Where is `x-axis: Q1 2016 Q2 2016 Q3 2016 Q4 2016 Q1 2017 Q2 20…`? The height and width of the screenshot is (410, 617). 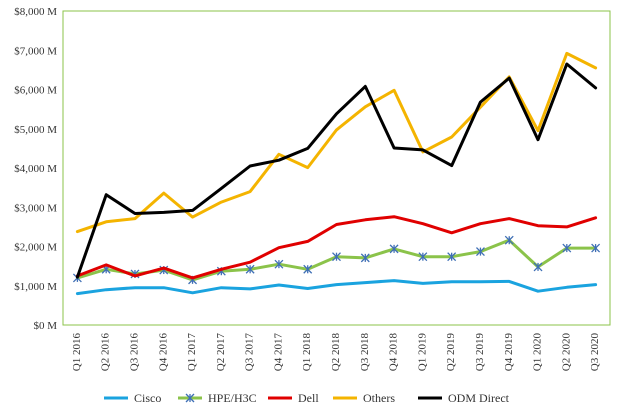 x-axis: Q1 2016 Q2 2016 Q3 2016 Q4 2016 Q1 2017 Q2 20… is located at coordinates (336, 352).